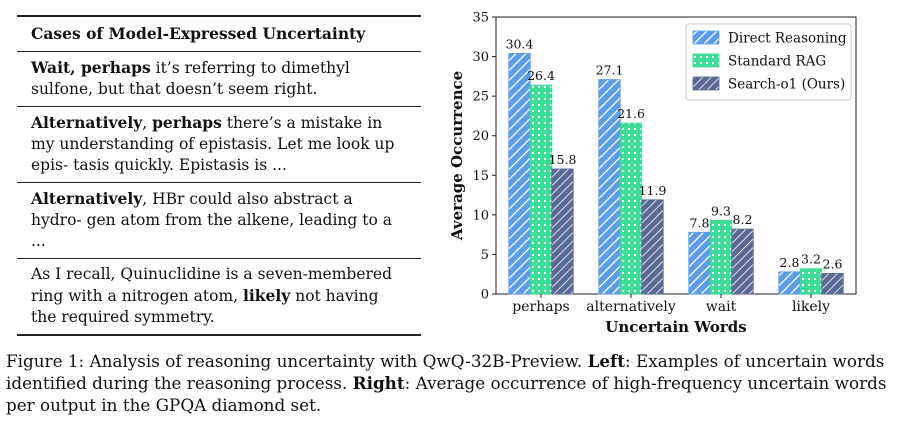 This screenshot has width=906, height=434. Describe the element at coordinates (721, 210) in the screenshot. I see `bar-value-label: 9.3` at that location.